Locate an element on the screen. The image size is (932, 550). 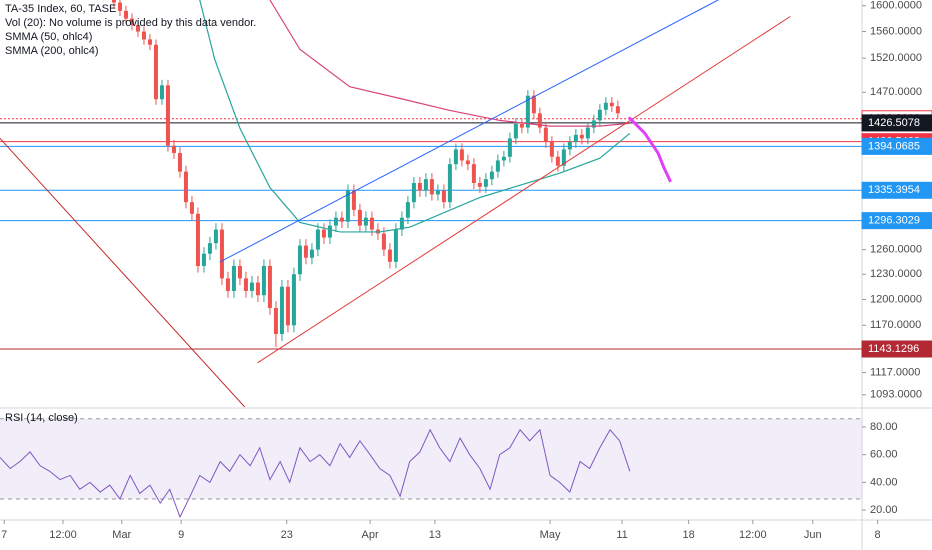
y-tick-label: 1470.0000 is located at coordinates (896, 92).